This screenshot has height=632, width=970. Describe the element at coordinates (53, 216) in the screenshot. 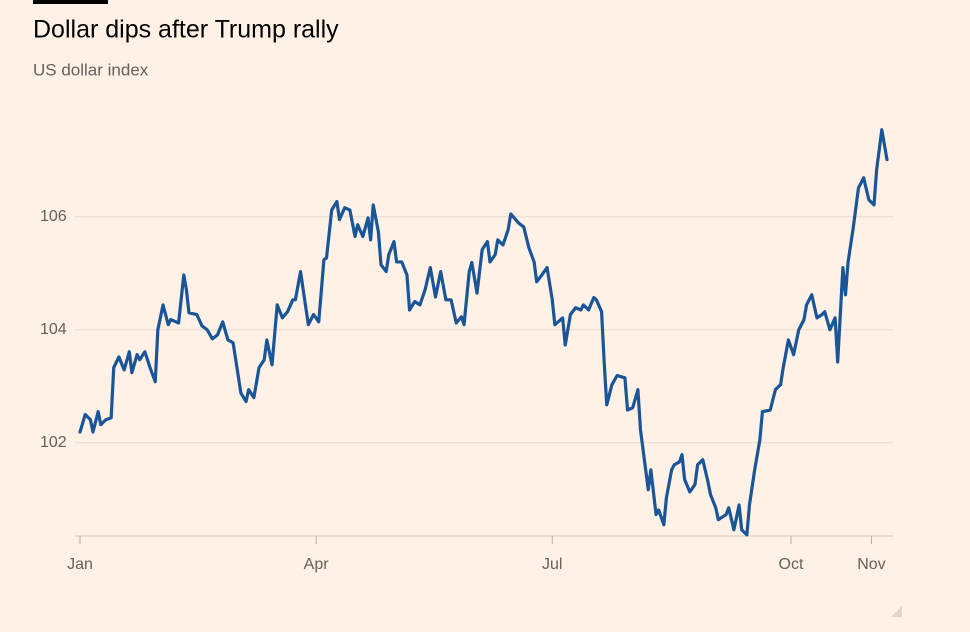

I see `y-tick-label: 106` at that location.